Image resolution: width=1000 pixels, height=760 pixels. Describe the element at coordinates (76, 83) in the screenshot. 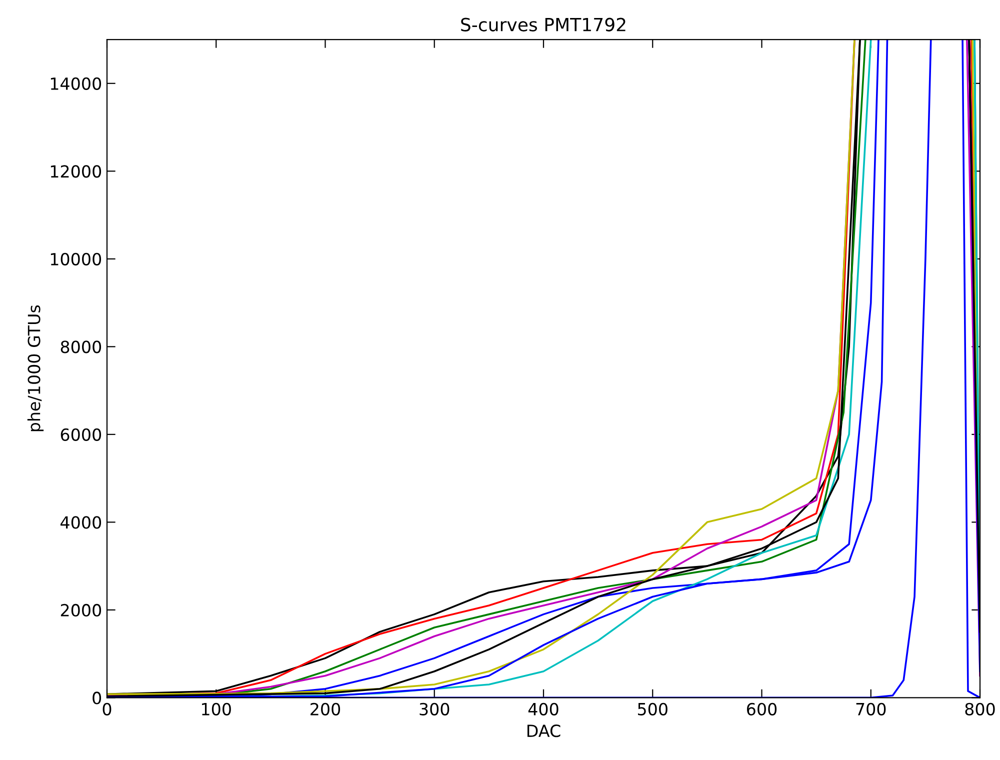

I see `y-tick-label: 14000` at that location.